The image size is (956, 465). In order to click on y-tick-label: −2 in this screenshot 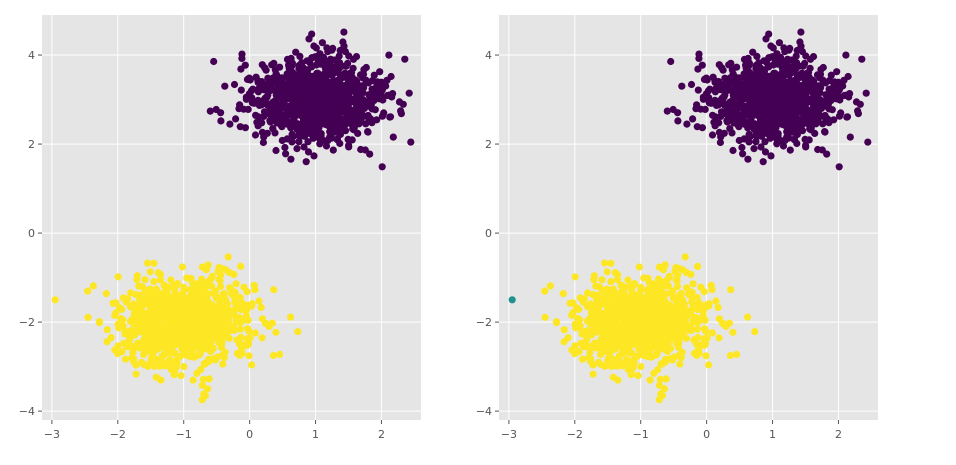, I will do `click(27, 322)`.